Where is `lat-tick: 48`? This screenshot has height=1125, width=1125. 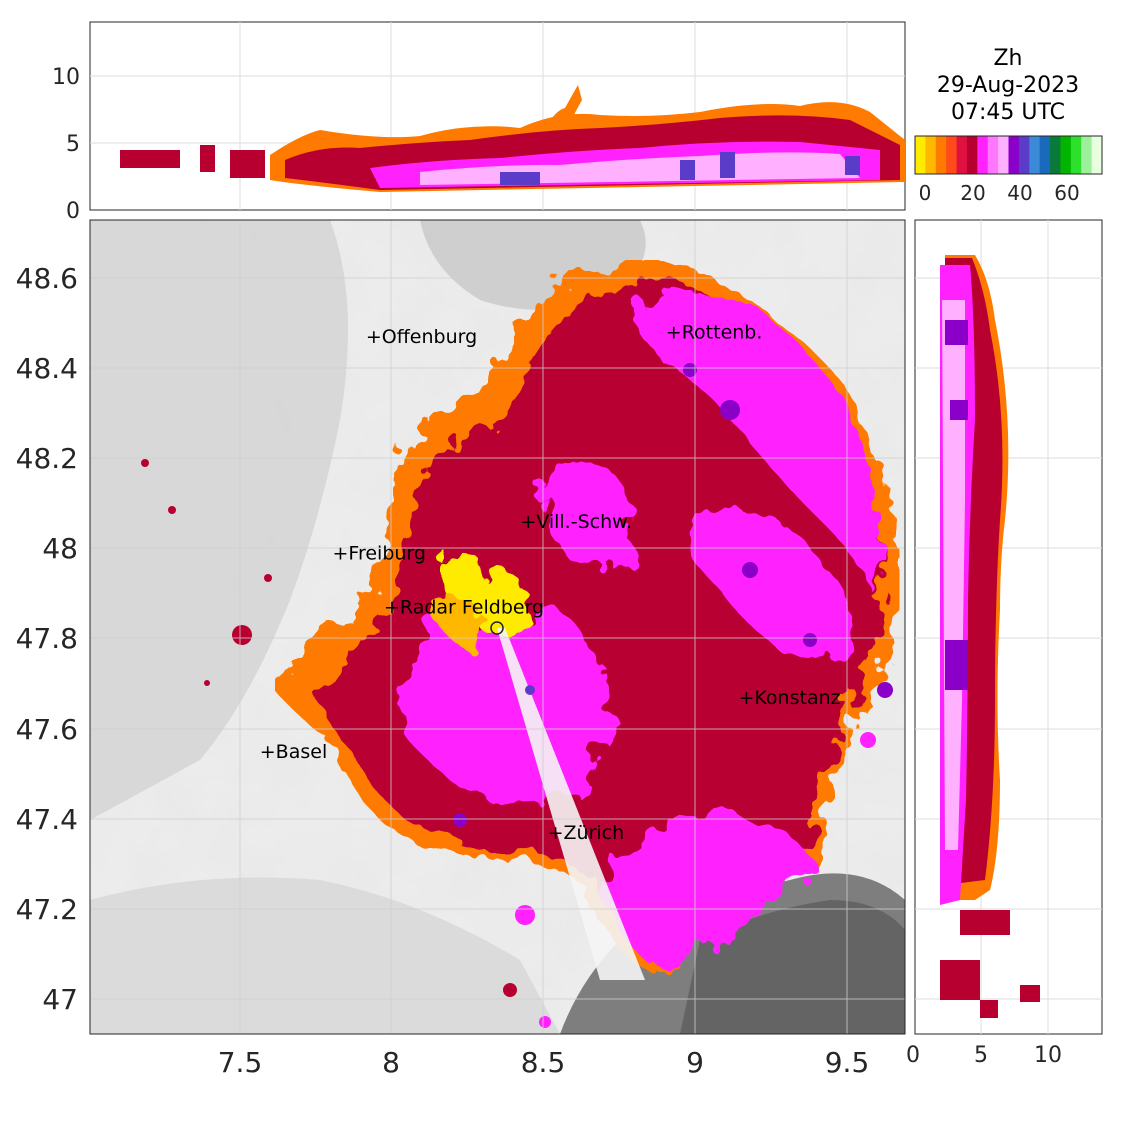 lat-tick: 48 is located at coordinates (60, 548).